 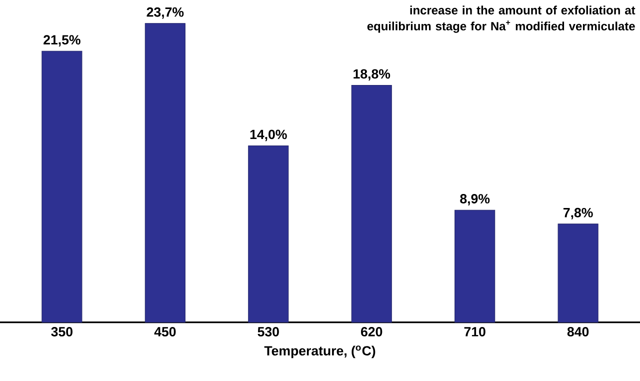 I want to click on x-tick-label: 350, so click(x=61, y=331).